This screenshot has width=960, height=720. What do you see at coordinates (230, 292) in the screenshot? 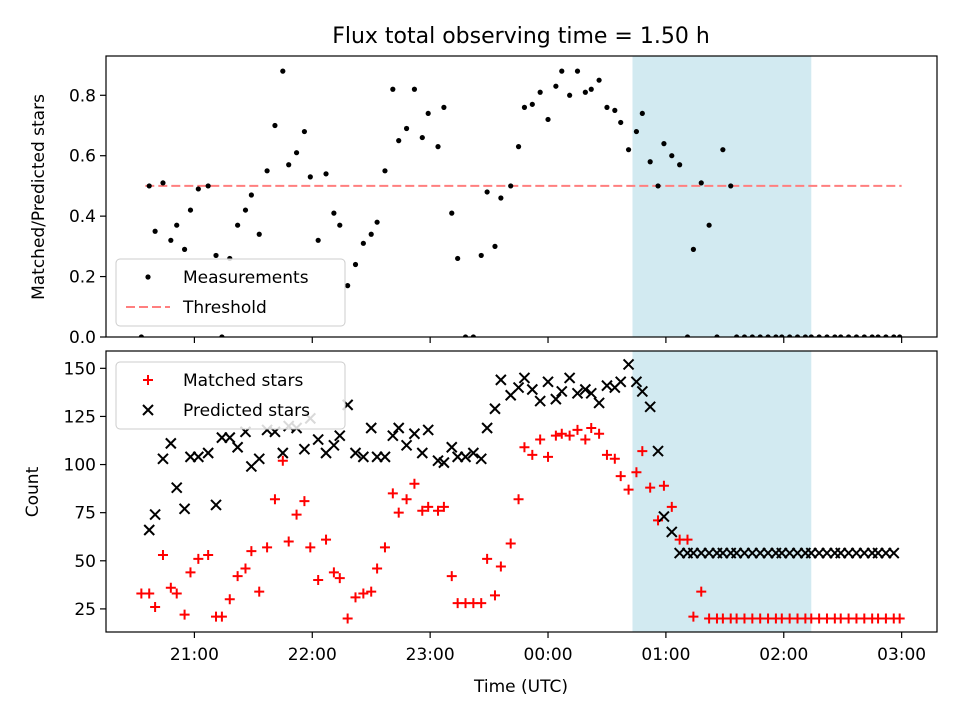
I see `top-legend-box` at bounding box center [230, 292].